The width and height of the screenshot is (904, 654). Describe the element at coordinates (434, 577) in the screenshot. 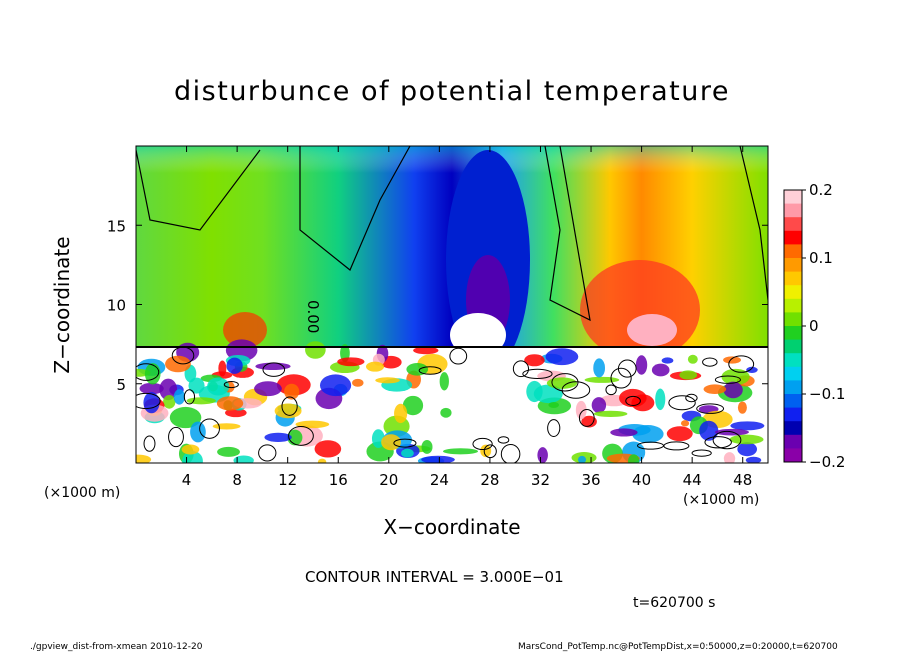

I see `contour-interval: CONTOUR INTERVAL = 3.000E−01` at that location.